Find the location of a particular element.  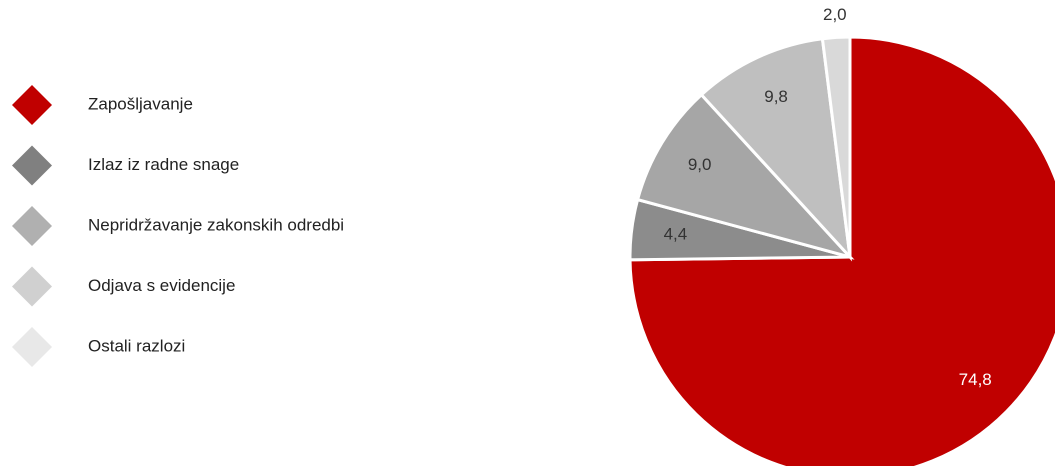

legend-label: Izlaz iz radne snage is located at coordinates (163, 164).